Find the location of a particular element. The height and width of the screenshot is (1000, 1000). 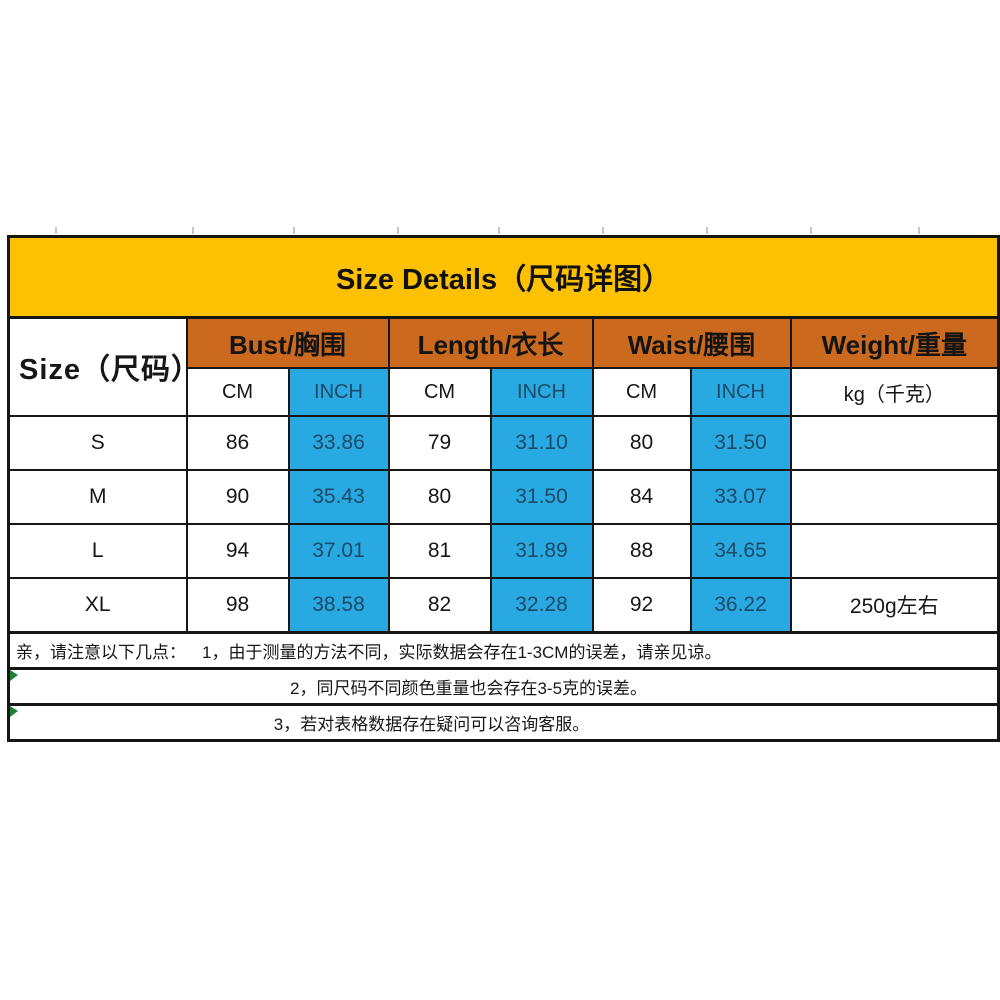

size-cell: XL is located at coordinates (97, 605).